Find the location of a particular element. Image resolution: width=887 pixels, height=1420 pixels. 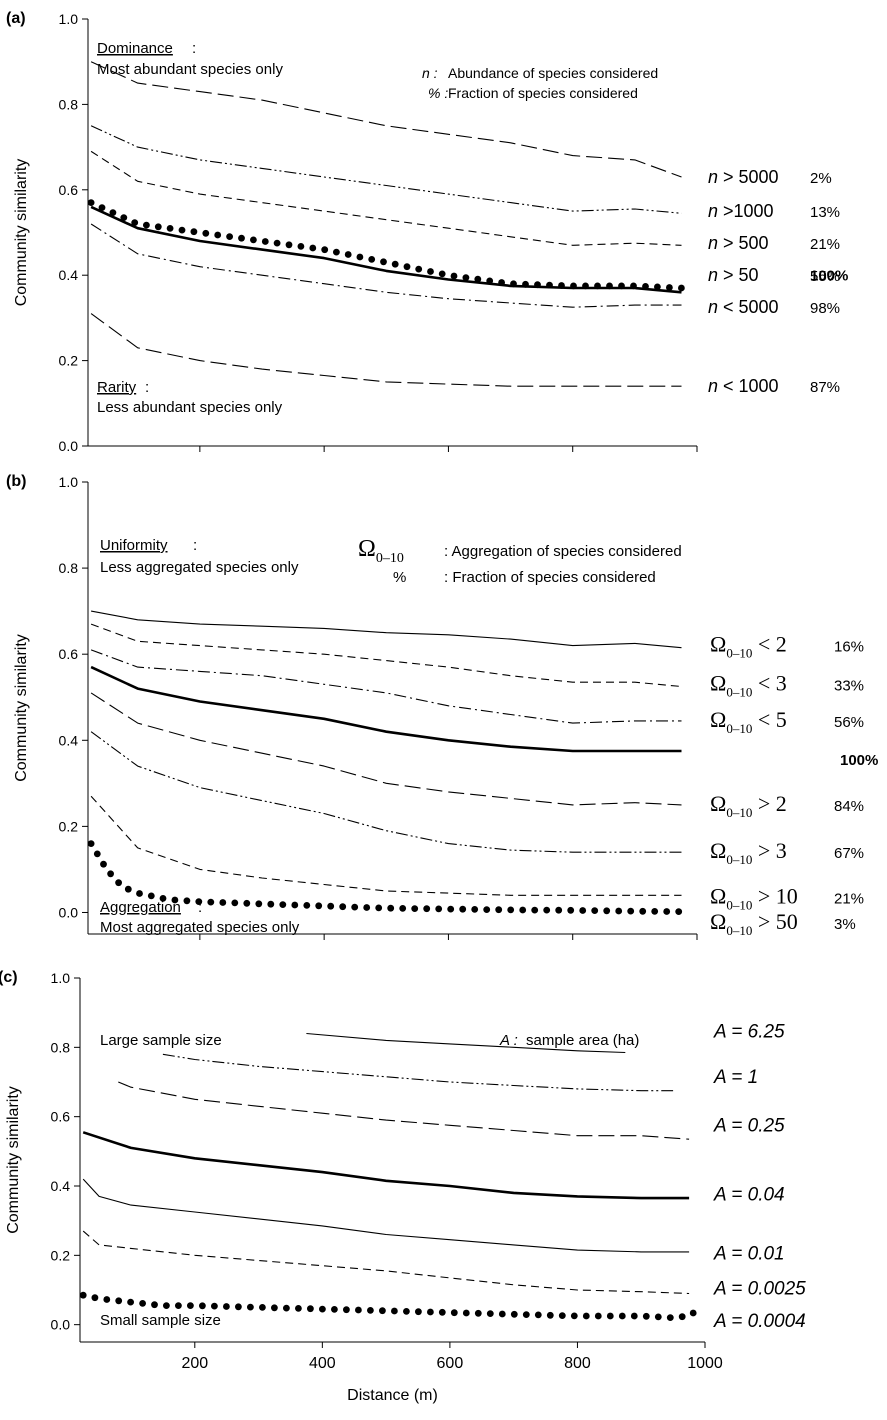

legend-pct-text: : Fraction of species considered is located at coordinates (550, 577).